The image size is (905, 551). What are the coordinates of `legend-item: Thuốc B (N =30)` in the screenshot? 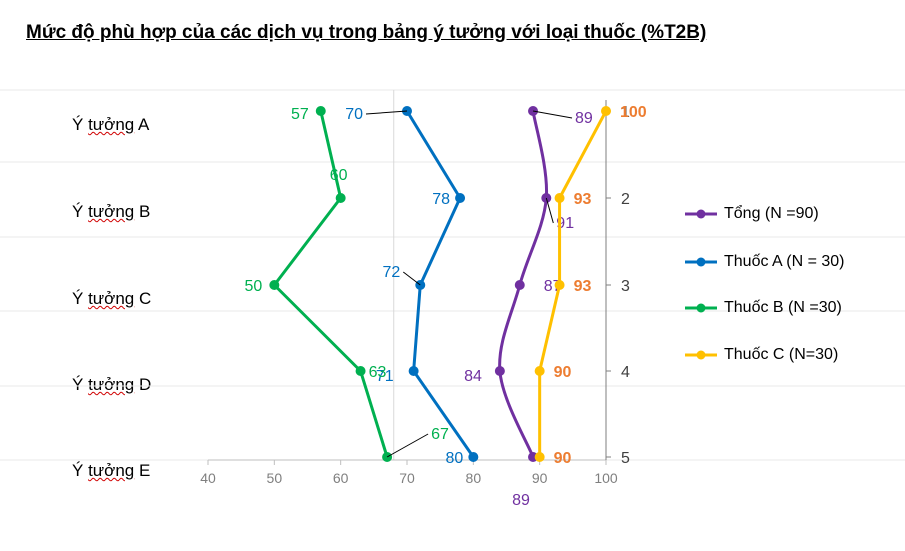 It's located at (763, 308).